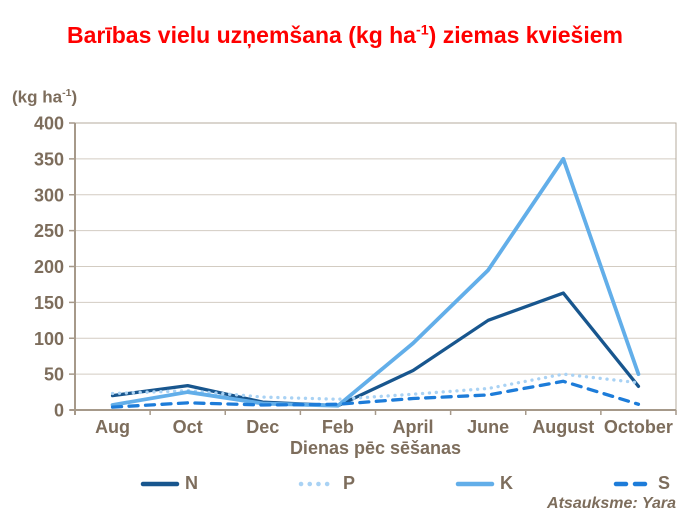  I want to click on y-tick-label: 200, so click(49, 267).